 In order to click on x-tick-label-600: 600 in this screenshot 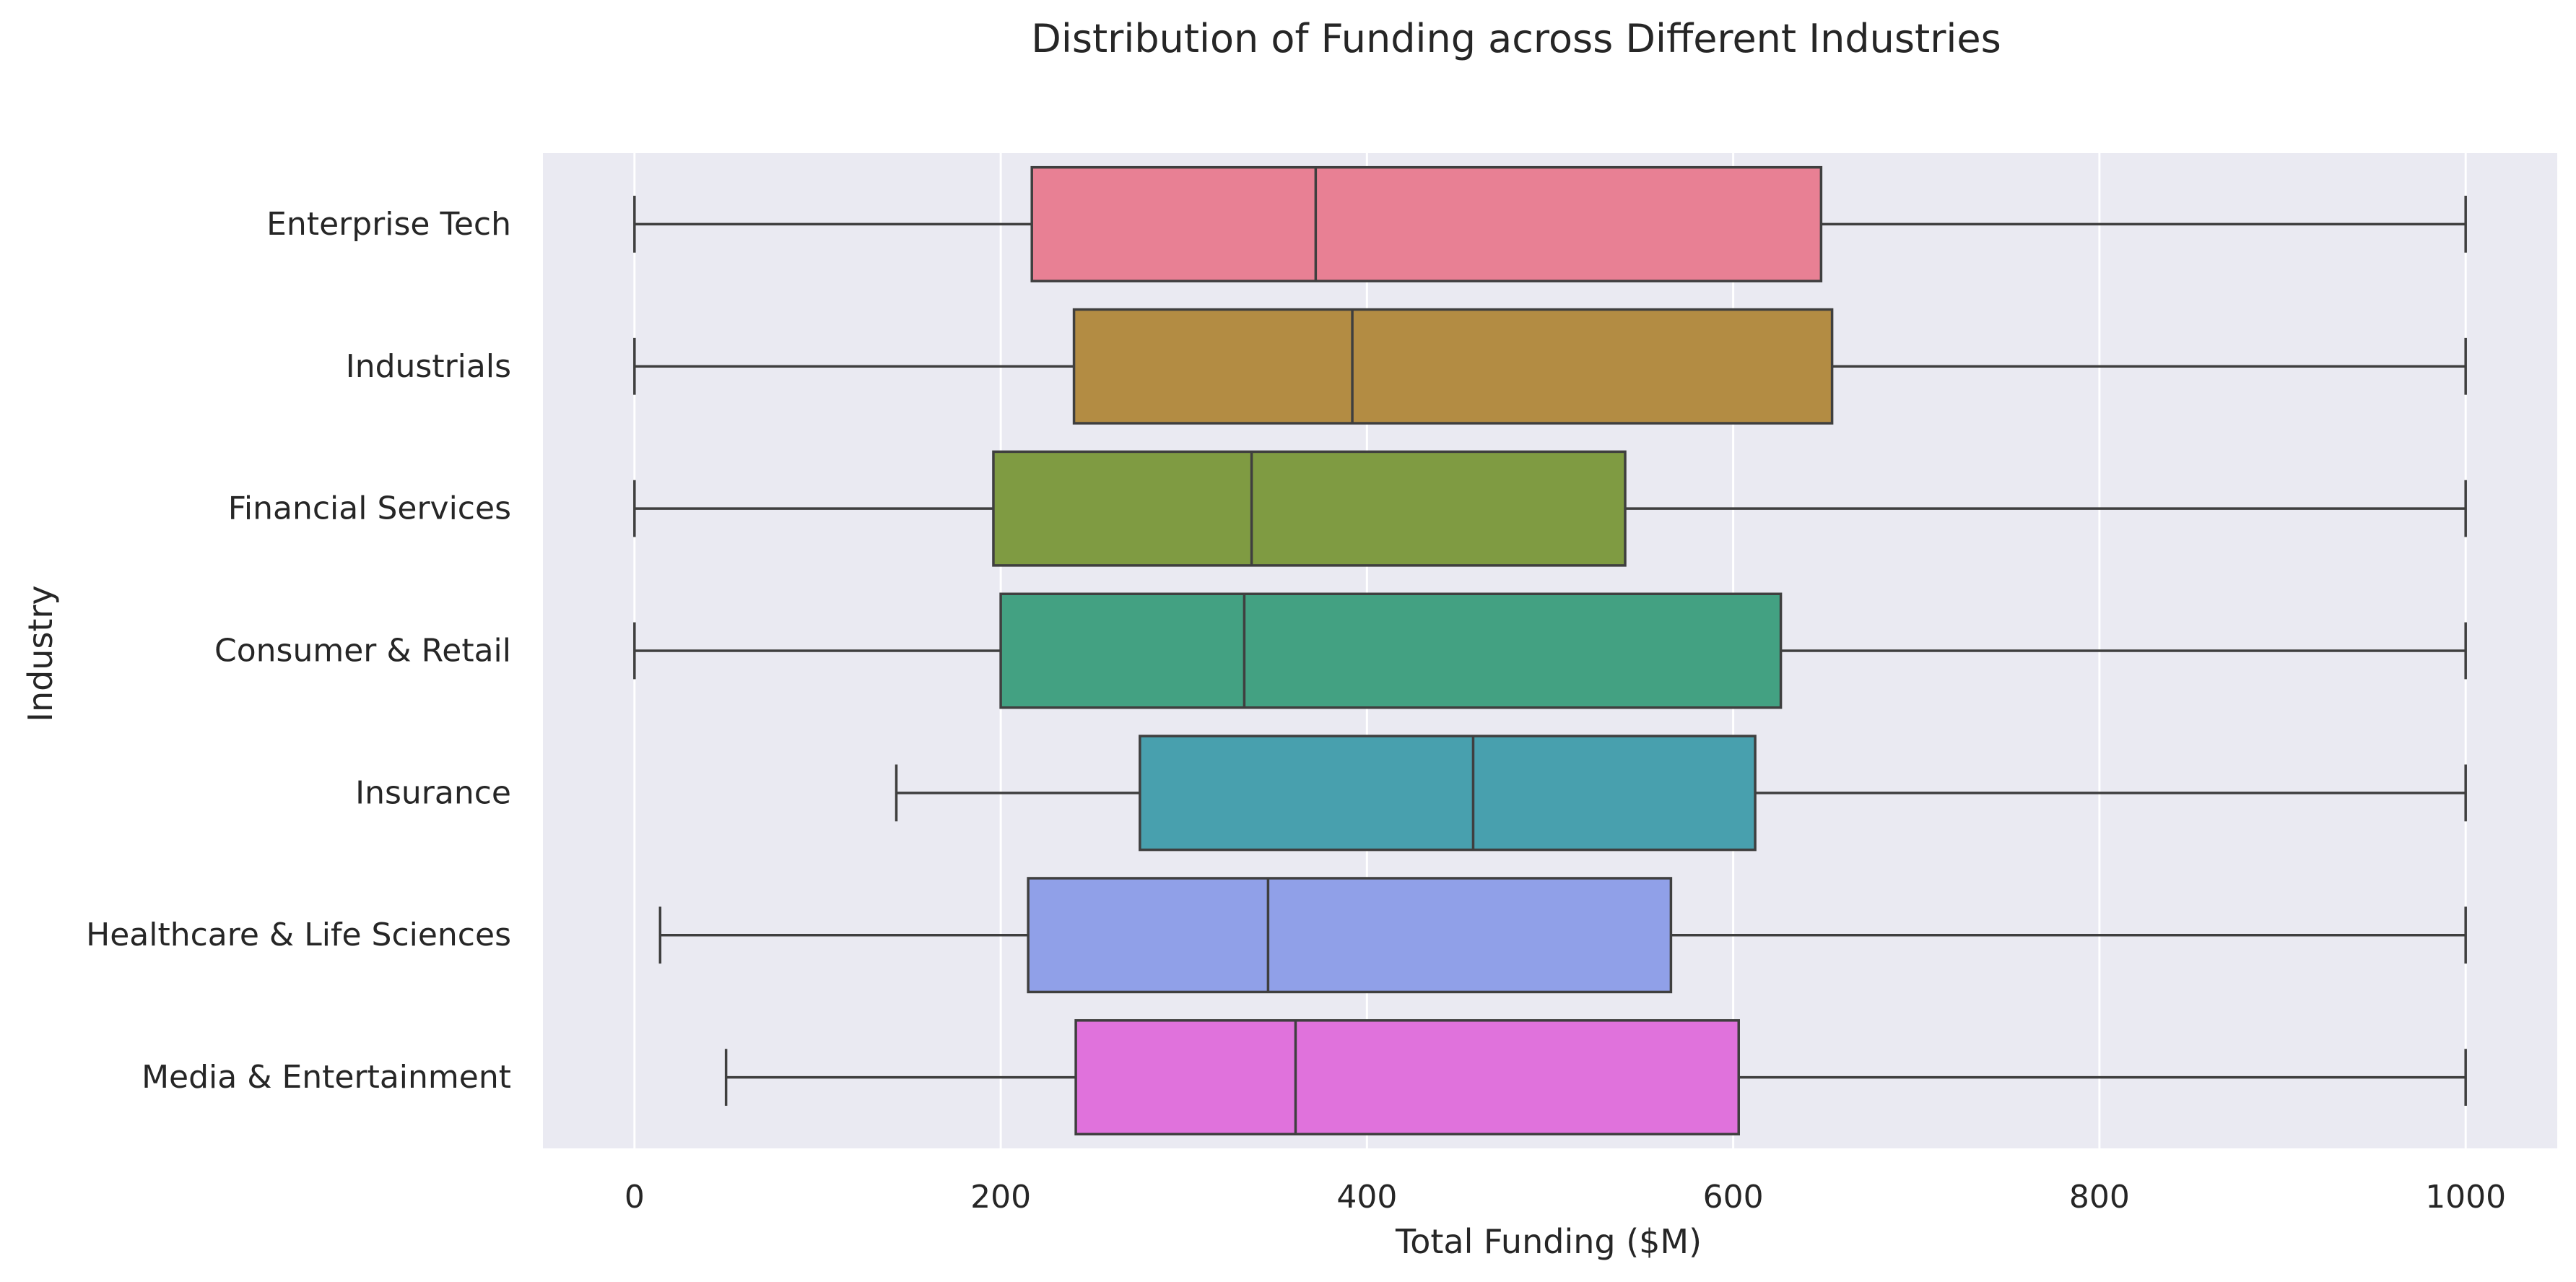, I will do `click(1733, 1197)`.